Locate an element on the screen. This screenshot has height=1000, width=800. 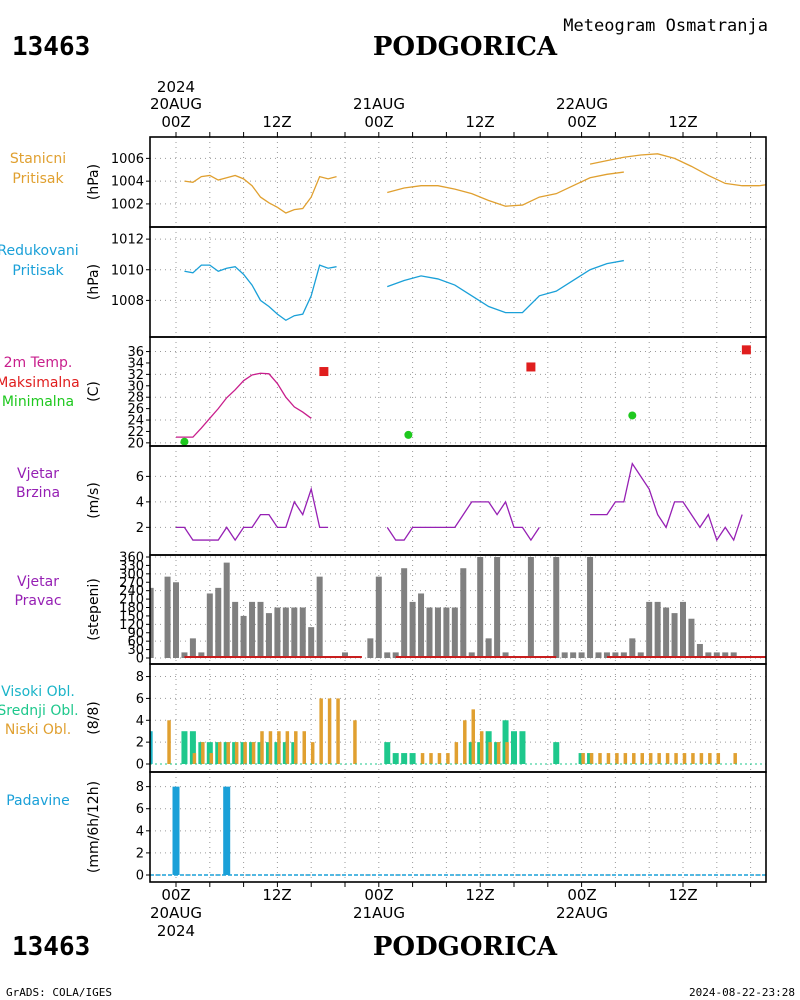
unit-label: (C) is located at coordinates (94, 391).